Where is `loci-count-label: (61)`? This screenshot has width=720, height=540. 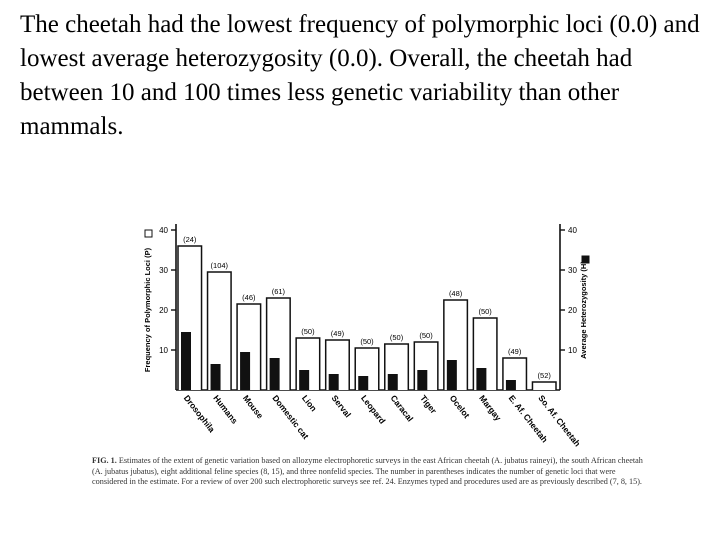 loci-count-label: (61) is located at coordinates (279, 291).